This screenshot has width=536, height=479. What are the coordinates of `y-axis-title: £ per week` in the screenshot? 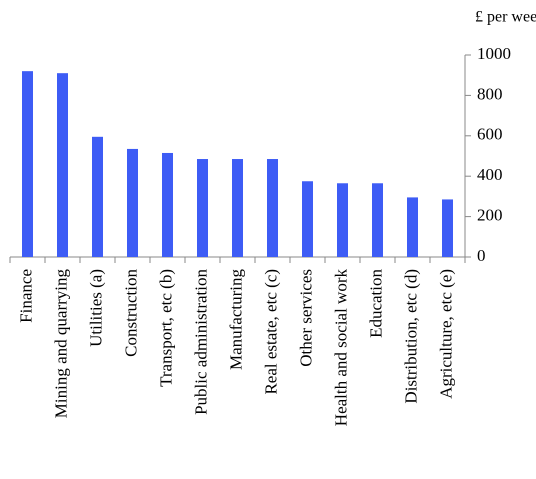 It's located at (505, 17).